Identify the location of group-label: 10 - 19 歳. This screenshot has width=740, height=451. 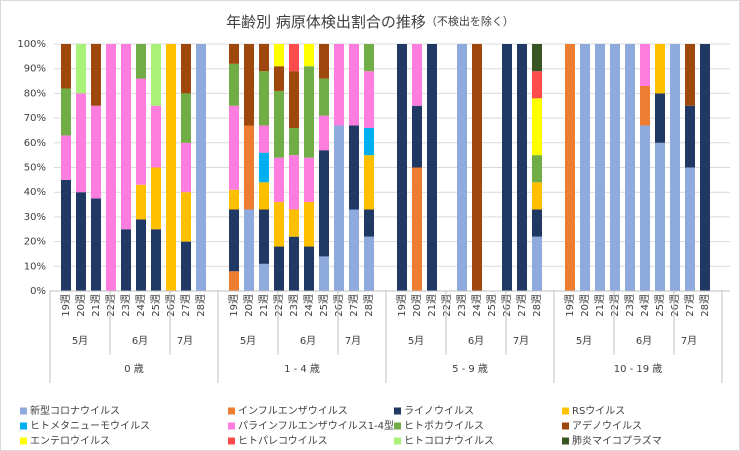
(638, 369).